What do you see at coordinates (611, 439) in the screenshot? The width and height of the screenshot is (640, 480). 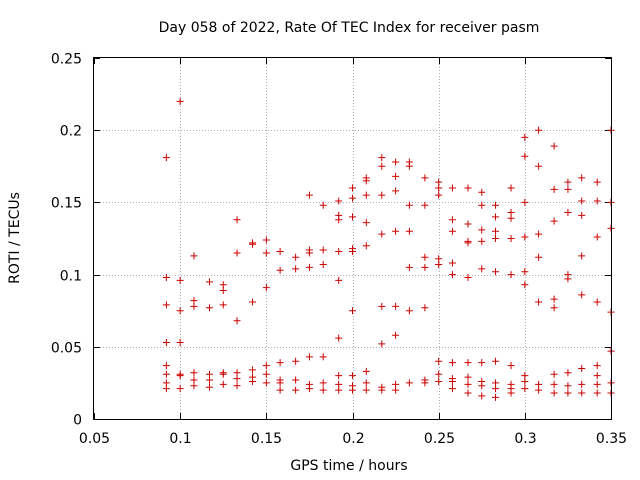 I see `x-tick-label: 0.35` at bounding box center [611, 439].